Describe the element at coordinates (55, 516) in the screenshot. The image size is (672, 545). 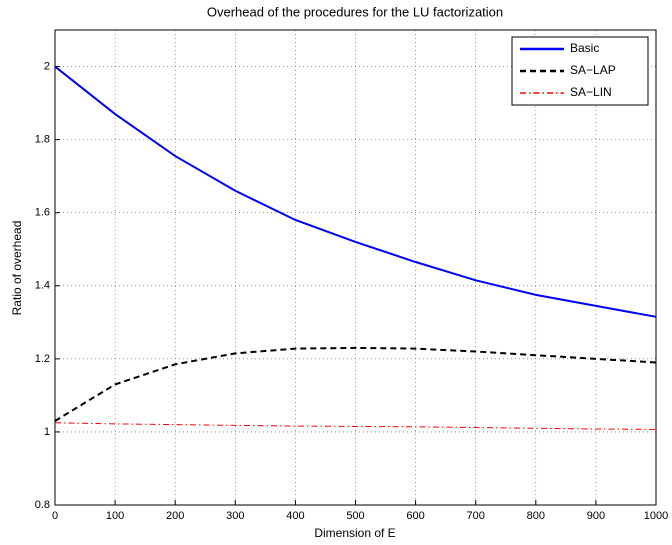
I see `x-tick-label: 0` at that location.